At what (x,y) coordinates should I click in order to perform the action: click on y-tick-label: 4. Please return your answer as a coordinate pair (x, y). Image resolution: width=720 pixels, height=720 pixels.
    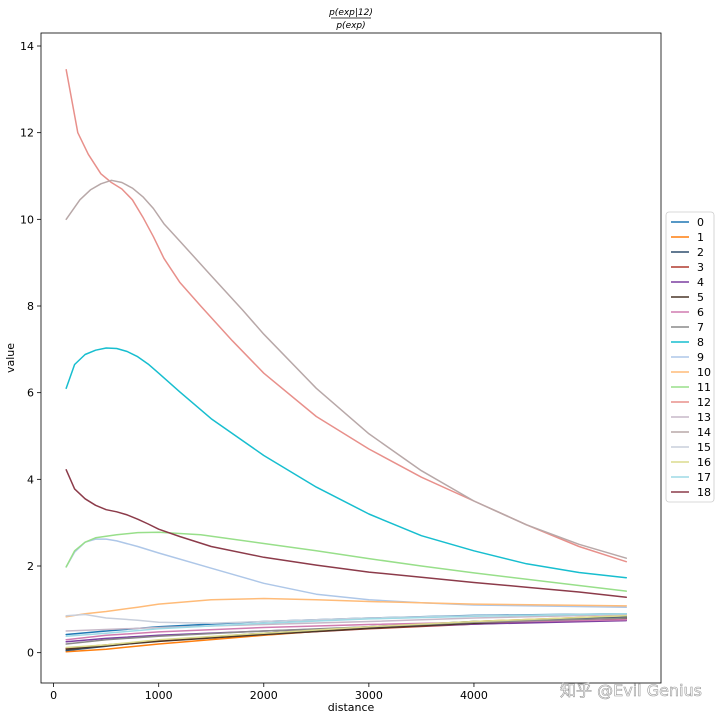
    Looking at the image, I should click on (30, 479).